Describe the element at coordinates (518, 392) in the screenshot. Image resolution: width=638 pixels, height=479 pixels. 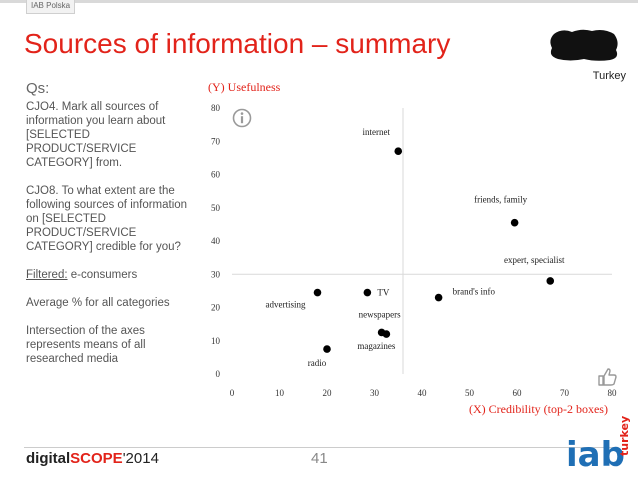
I see `x-tick-label: 60` at that location.